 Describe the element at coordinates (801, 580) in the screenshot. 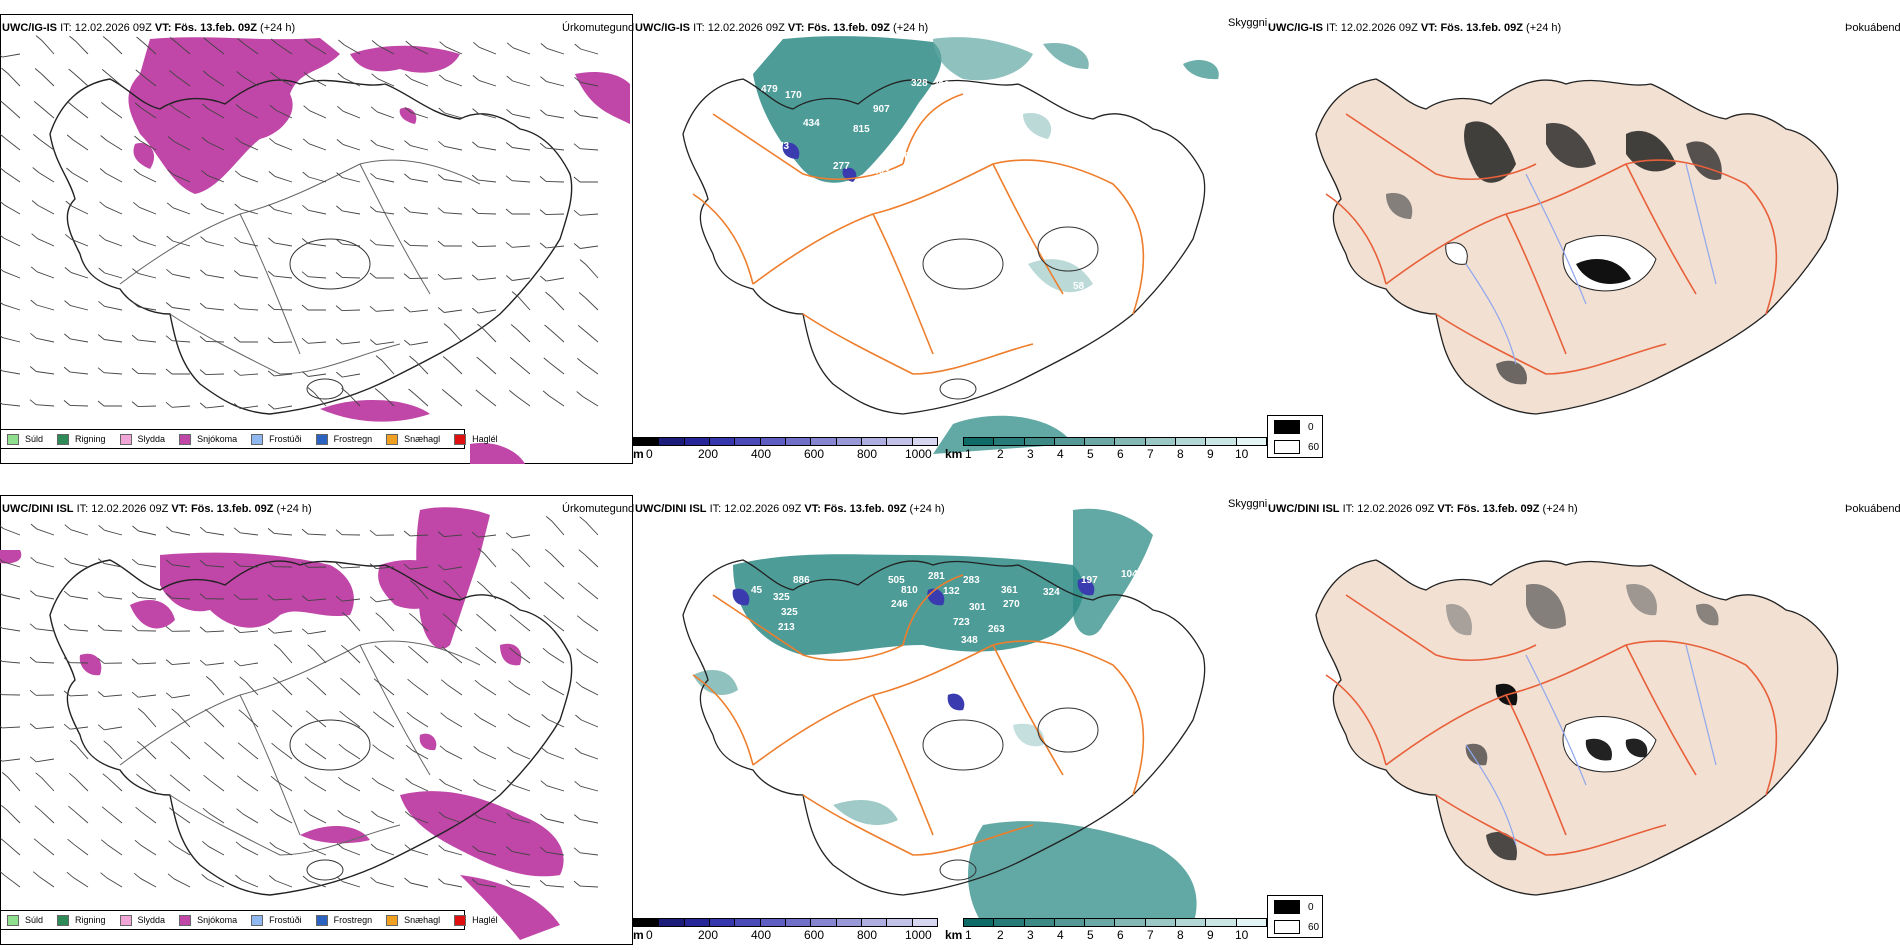

I see `cloud-value: 886` at that location.